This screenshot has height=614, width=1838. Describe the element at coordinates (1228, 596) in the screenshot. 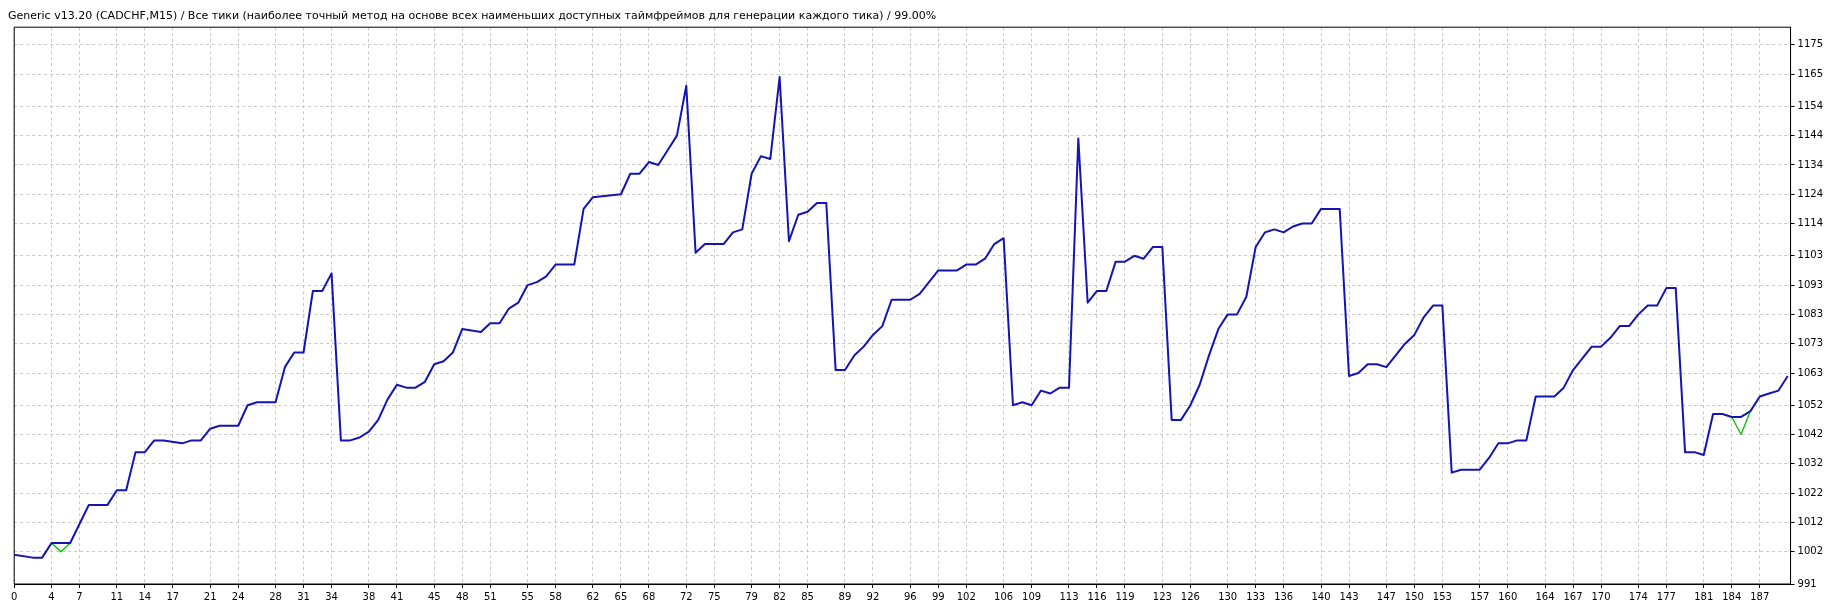

I see `x-tick-label: 130` at that location.